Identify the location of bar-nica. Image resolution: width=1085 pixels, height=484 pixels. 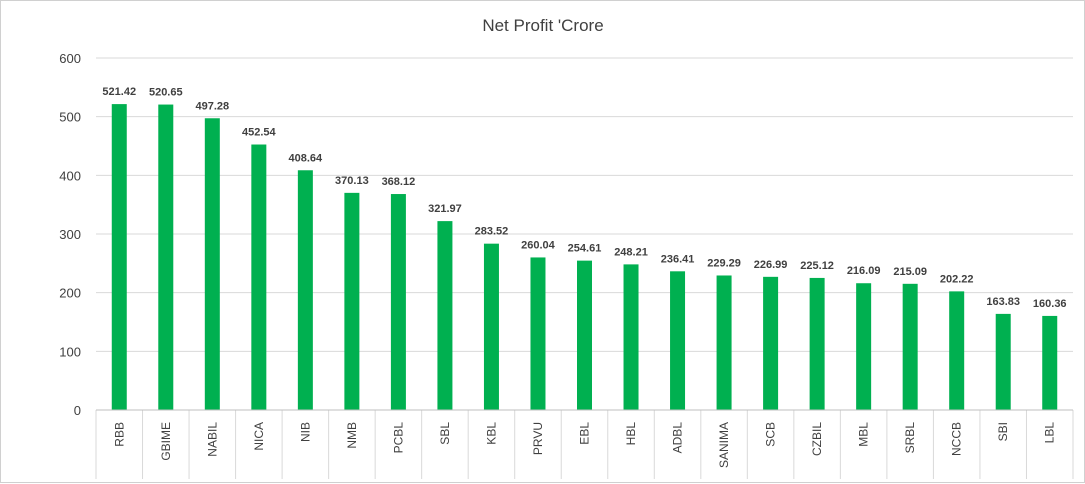
(259, 277).